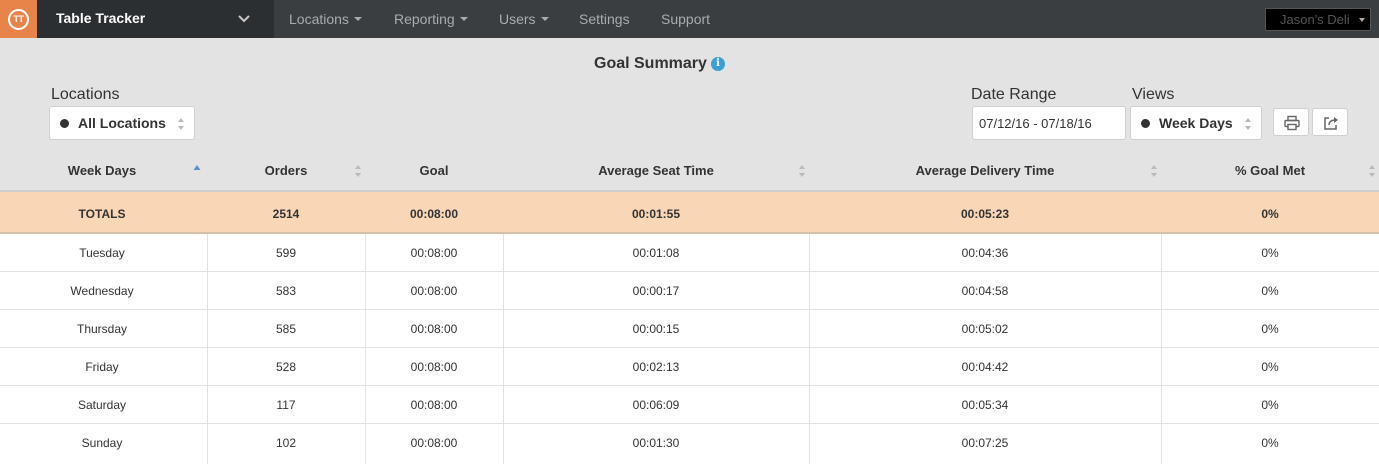 The image size is (1379, 464). What do you see at coordinates (656, 291) in the screenshot?
I see `cell-avg-seat-time: 00:00:17` at bounding box center [656, 291].